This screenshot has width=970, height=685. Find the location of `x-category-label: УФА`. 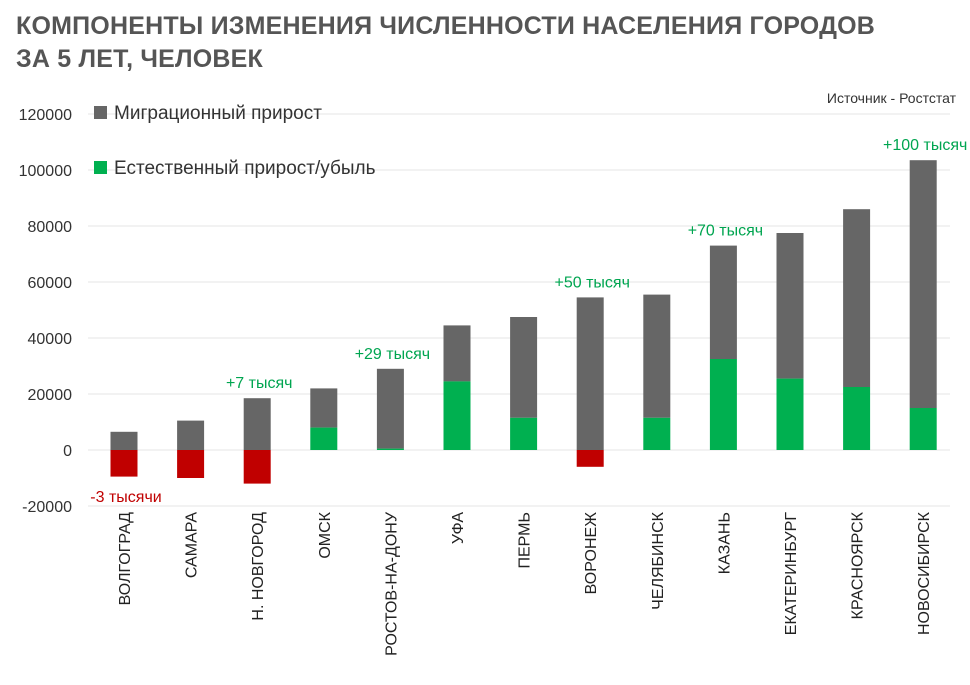

x-category-label: УФА is located at coordinates (458, 528).